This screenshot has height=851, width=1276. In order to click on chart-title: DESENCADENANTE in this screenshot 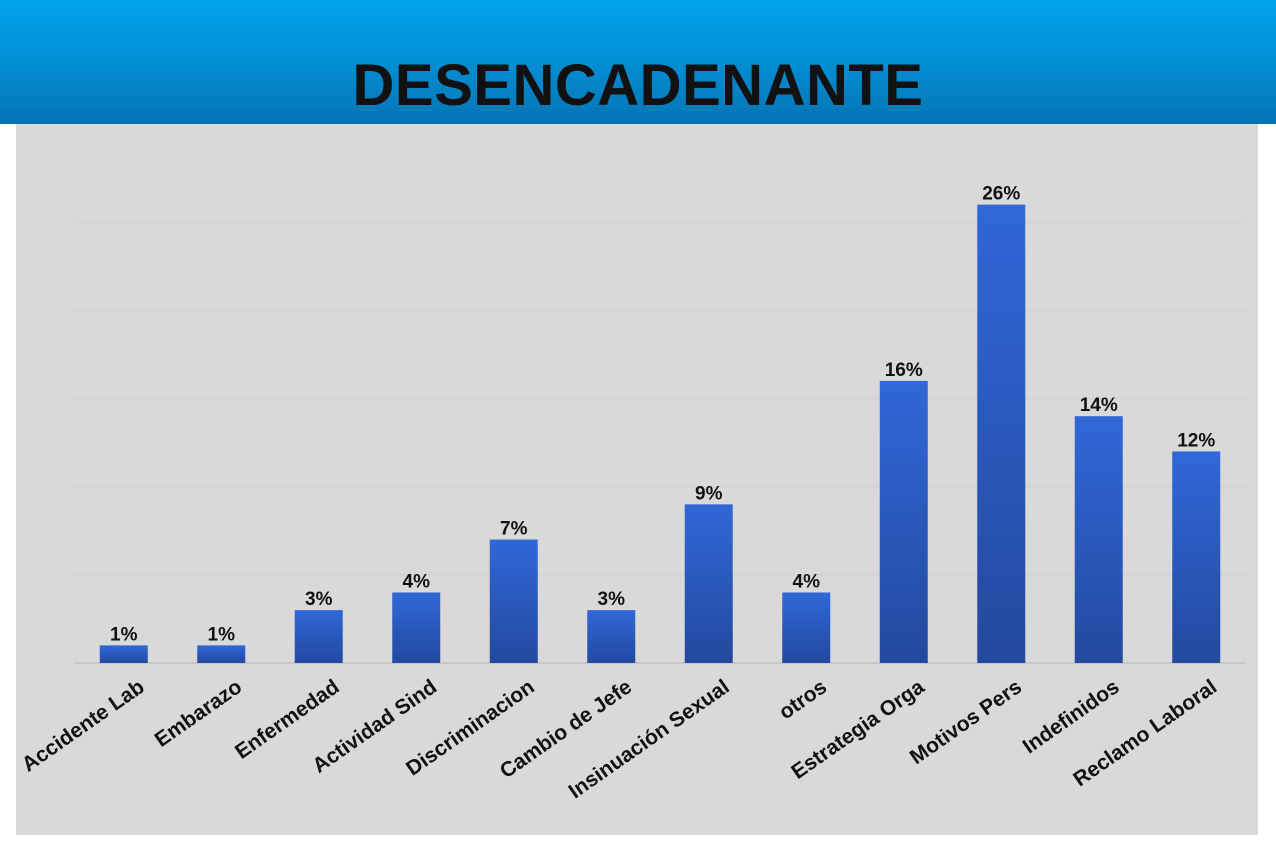, I will do `click(638, 85)`.